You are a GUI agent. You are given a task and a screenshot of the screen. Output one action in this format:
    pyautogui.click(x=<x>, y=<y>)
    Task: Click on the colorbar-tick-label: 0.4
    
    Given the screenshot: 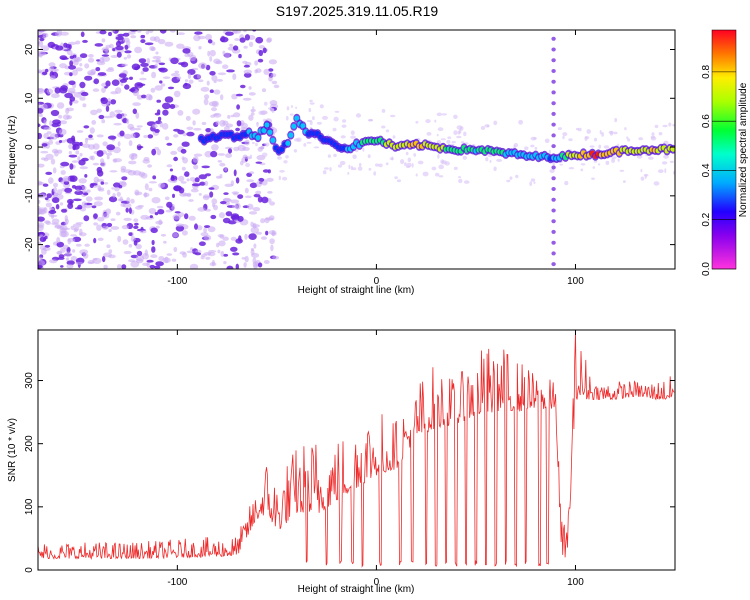 What is the action you would take?
    pyautogui.click(x=706, y=170)
    